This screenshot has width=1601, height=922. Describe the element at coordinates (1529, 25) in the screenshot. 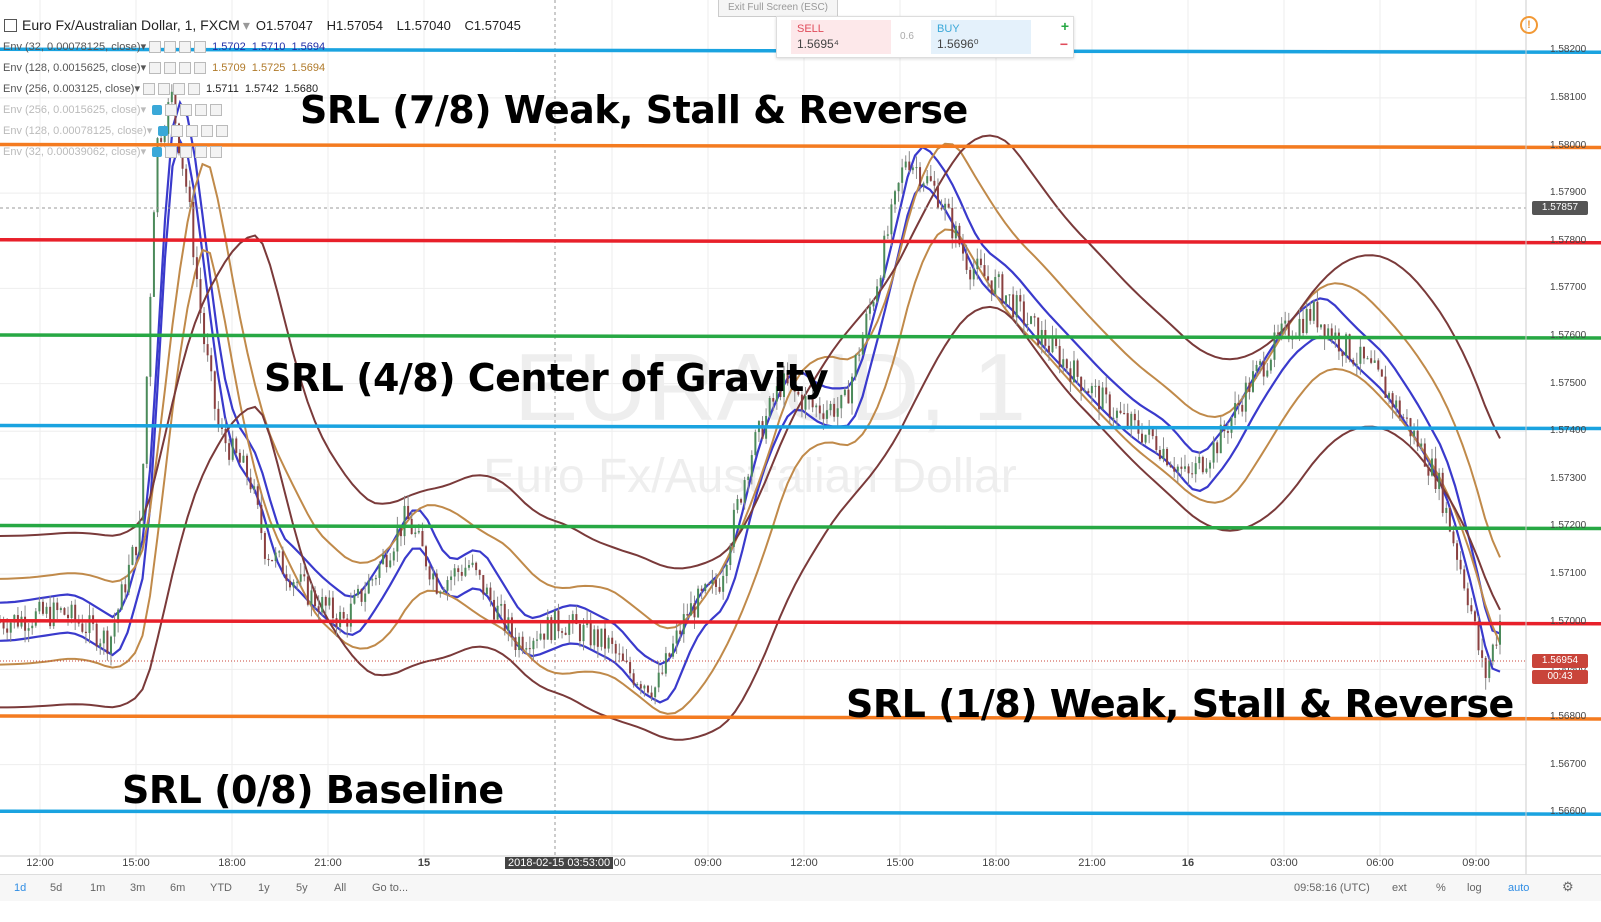

I see `warning-icon: !` at that location.